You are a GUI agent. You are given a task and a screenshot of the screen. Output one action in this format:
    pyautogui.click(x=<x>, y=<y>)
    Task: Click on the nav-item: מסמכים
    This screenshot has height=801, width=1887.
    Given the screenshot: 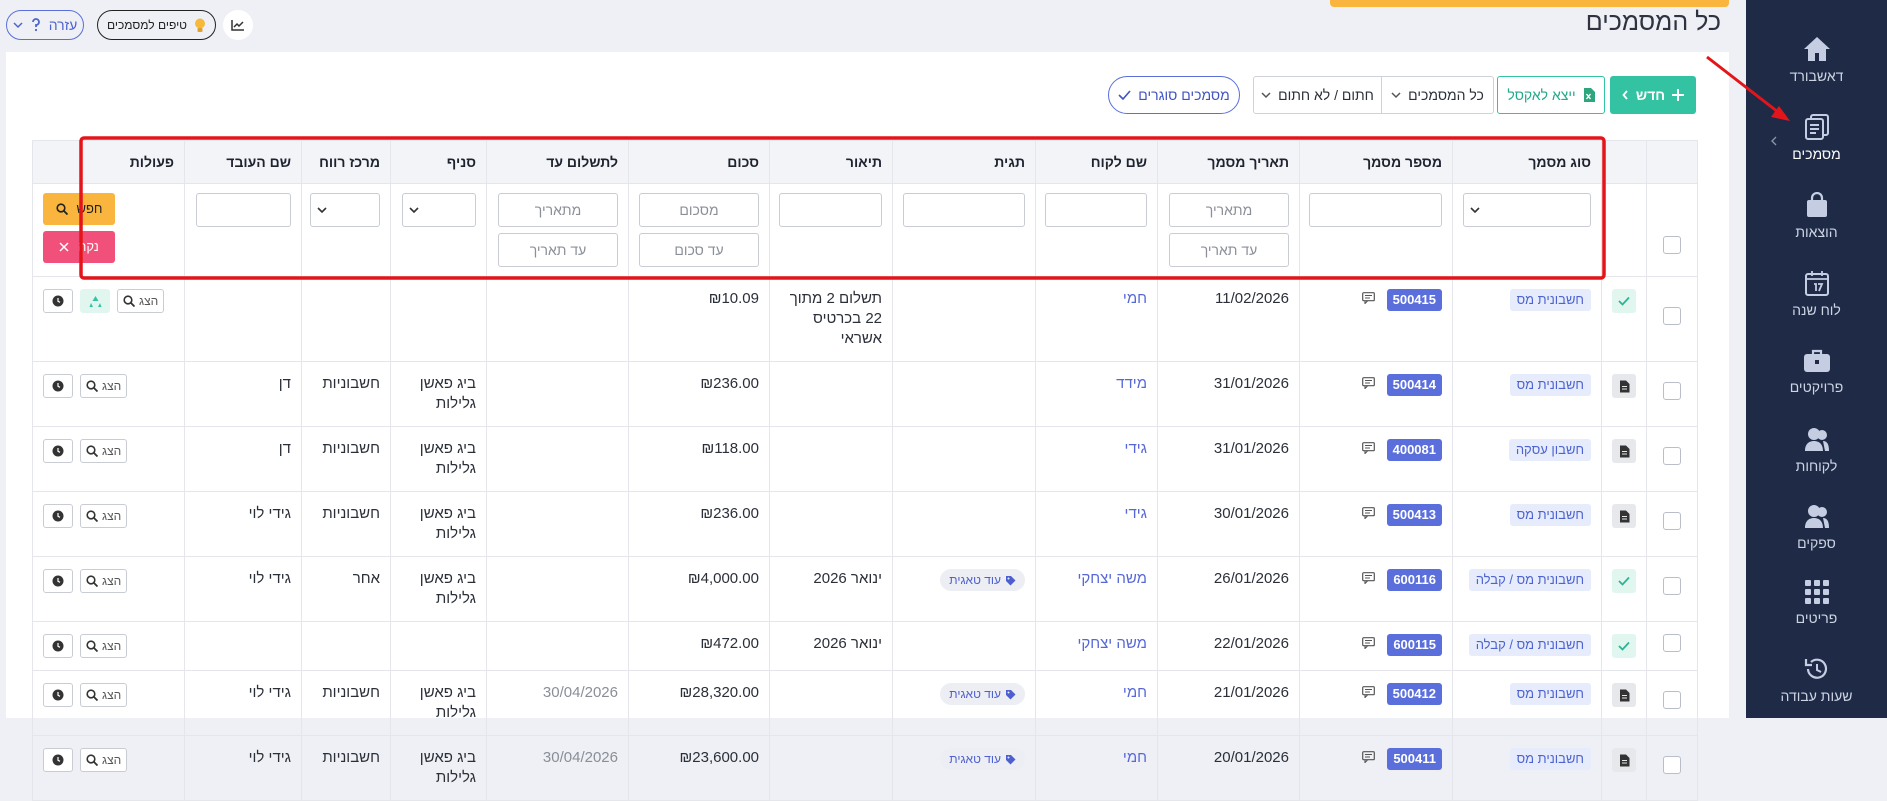 What is the action you would take?
    pyautogui.click(x=1816, y=138)
    